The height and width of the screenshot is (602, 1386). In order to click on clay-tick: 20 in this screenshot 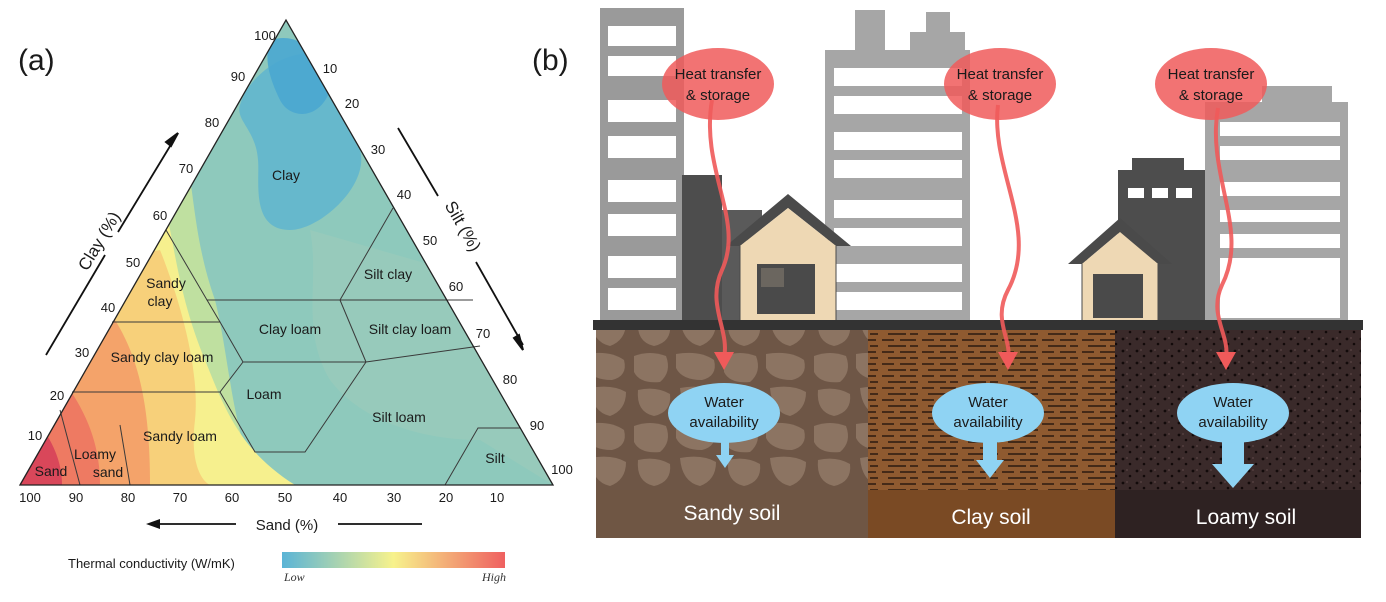, I will do `click(57, 395)`.